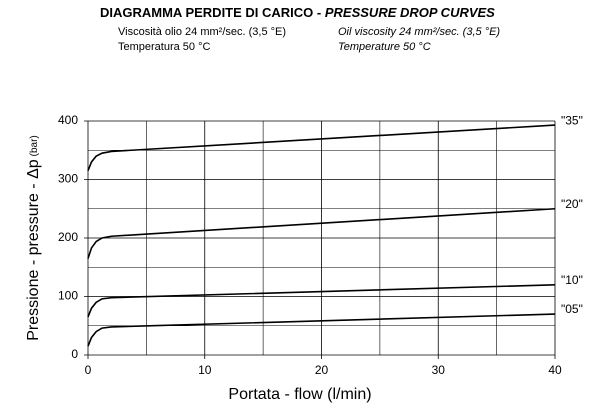 This screenshot has height=411, width=600. I want to click on y-label-text: Pressione - pressure - Δp, so click(33, 250).